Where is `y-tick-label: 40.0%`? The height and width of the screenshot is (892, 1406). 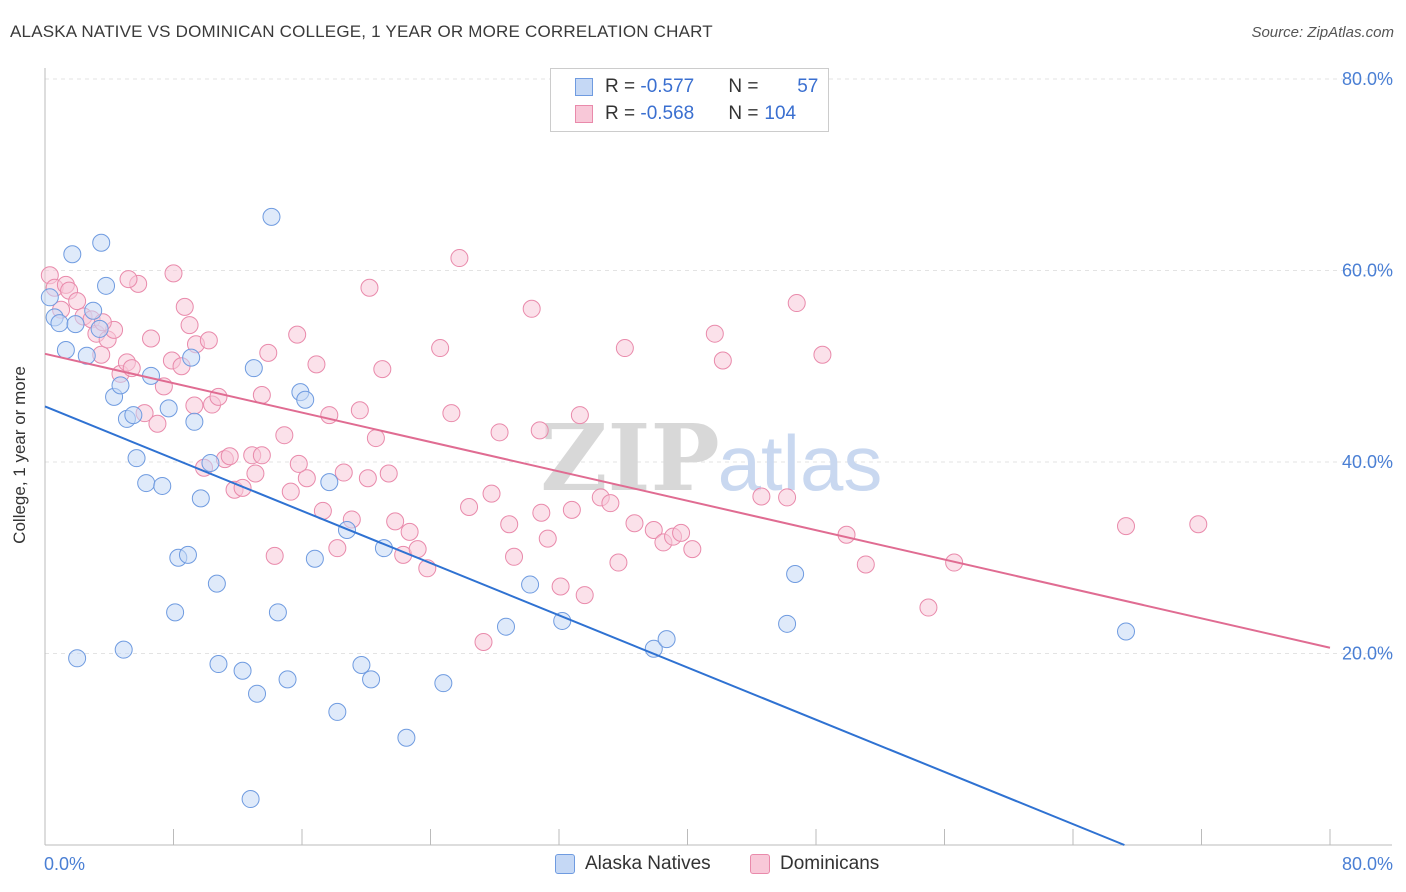
y-tick-label: 40.0% is located at coordinates (1367, 462).